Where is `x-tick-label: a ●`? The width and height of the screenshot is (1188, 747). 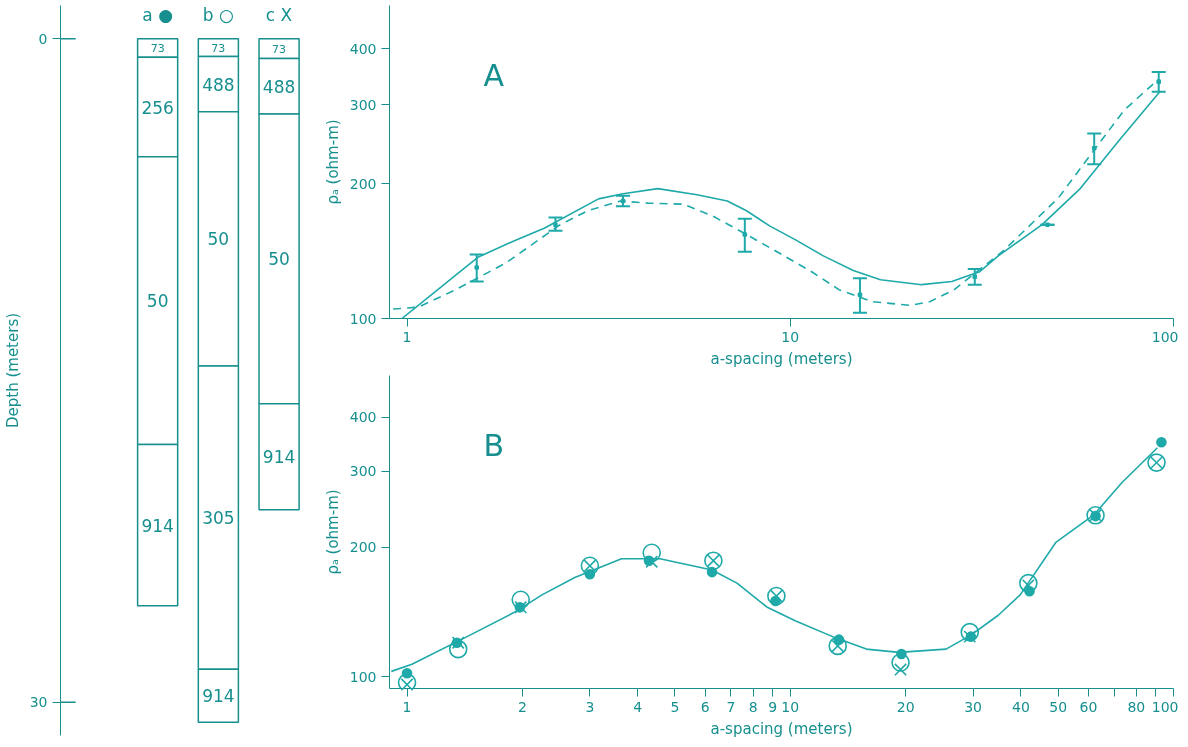
x-tick-label: a ● is located at coordinates (157, 15).